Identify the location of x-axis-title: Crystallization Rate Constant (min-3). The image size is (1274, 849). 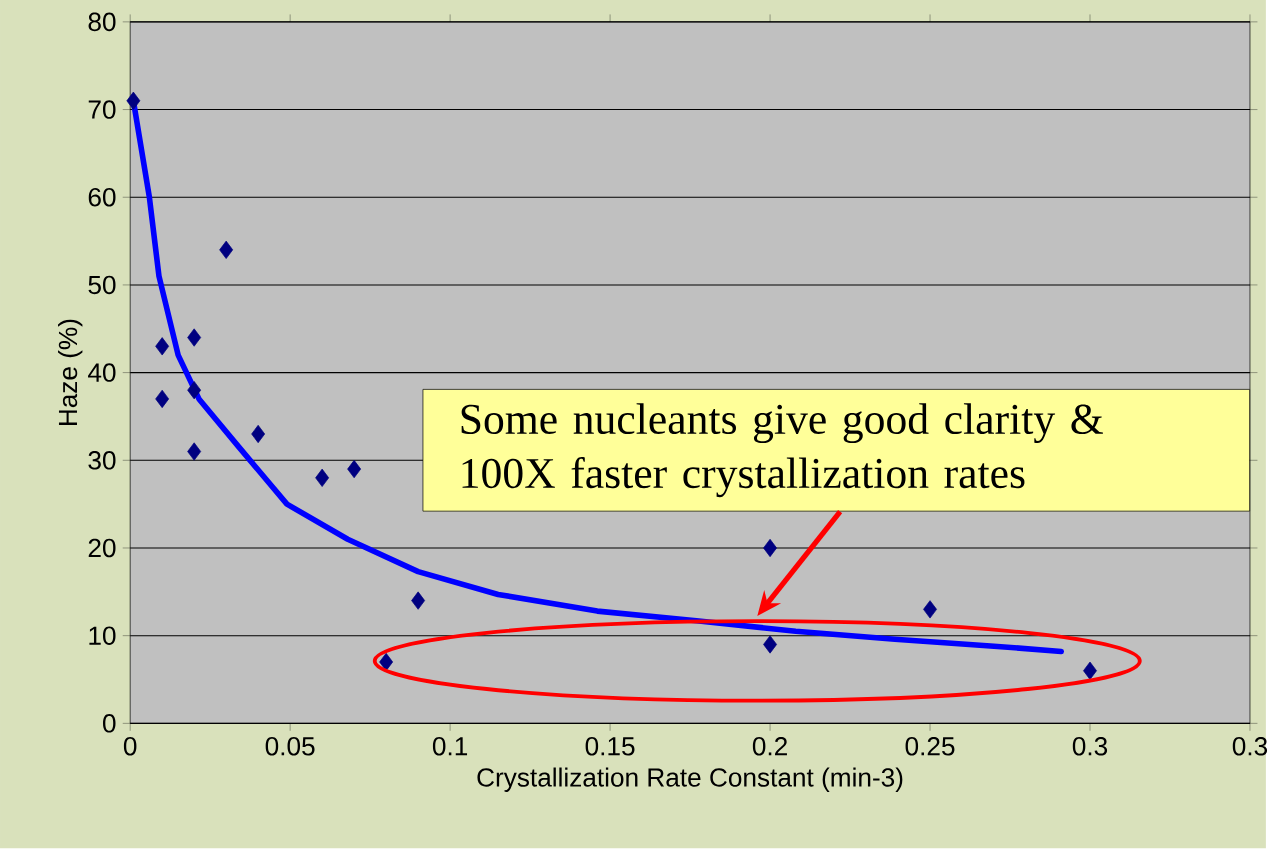
(690, 780).